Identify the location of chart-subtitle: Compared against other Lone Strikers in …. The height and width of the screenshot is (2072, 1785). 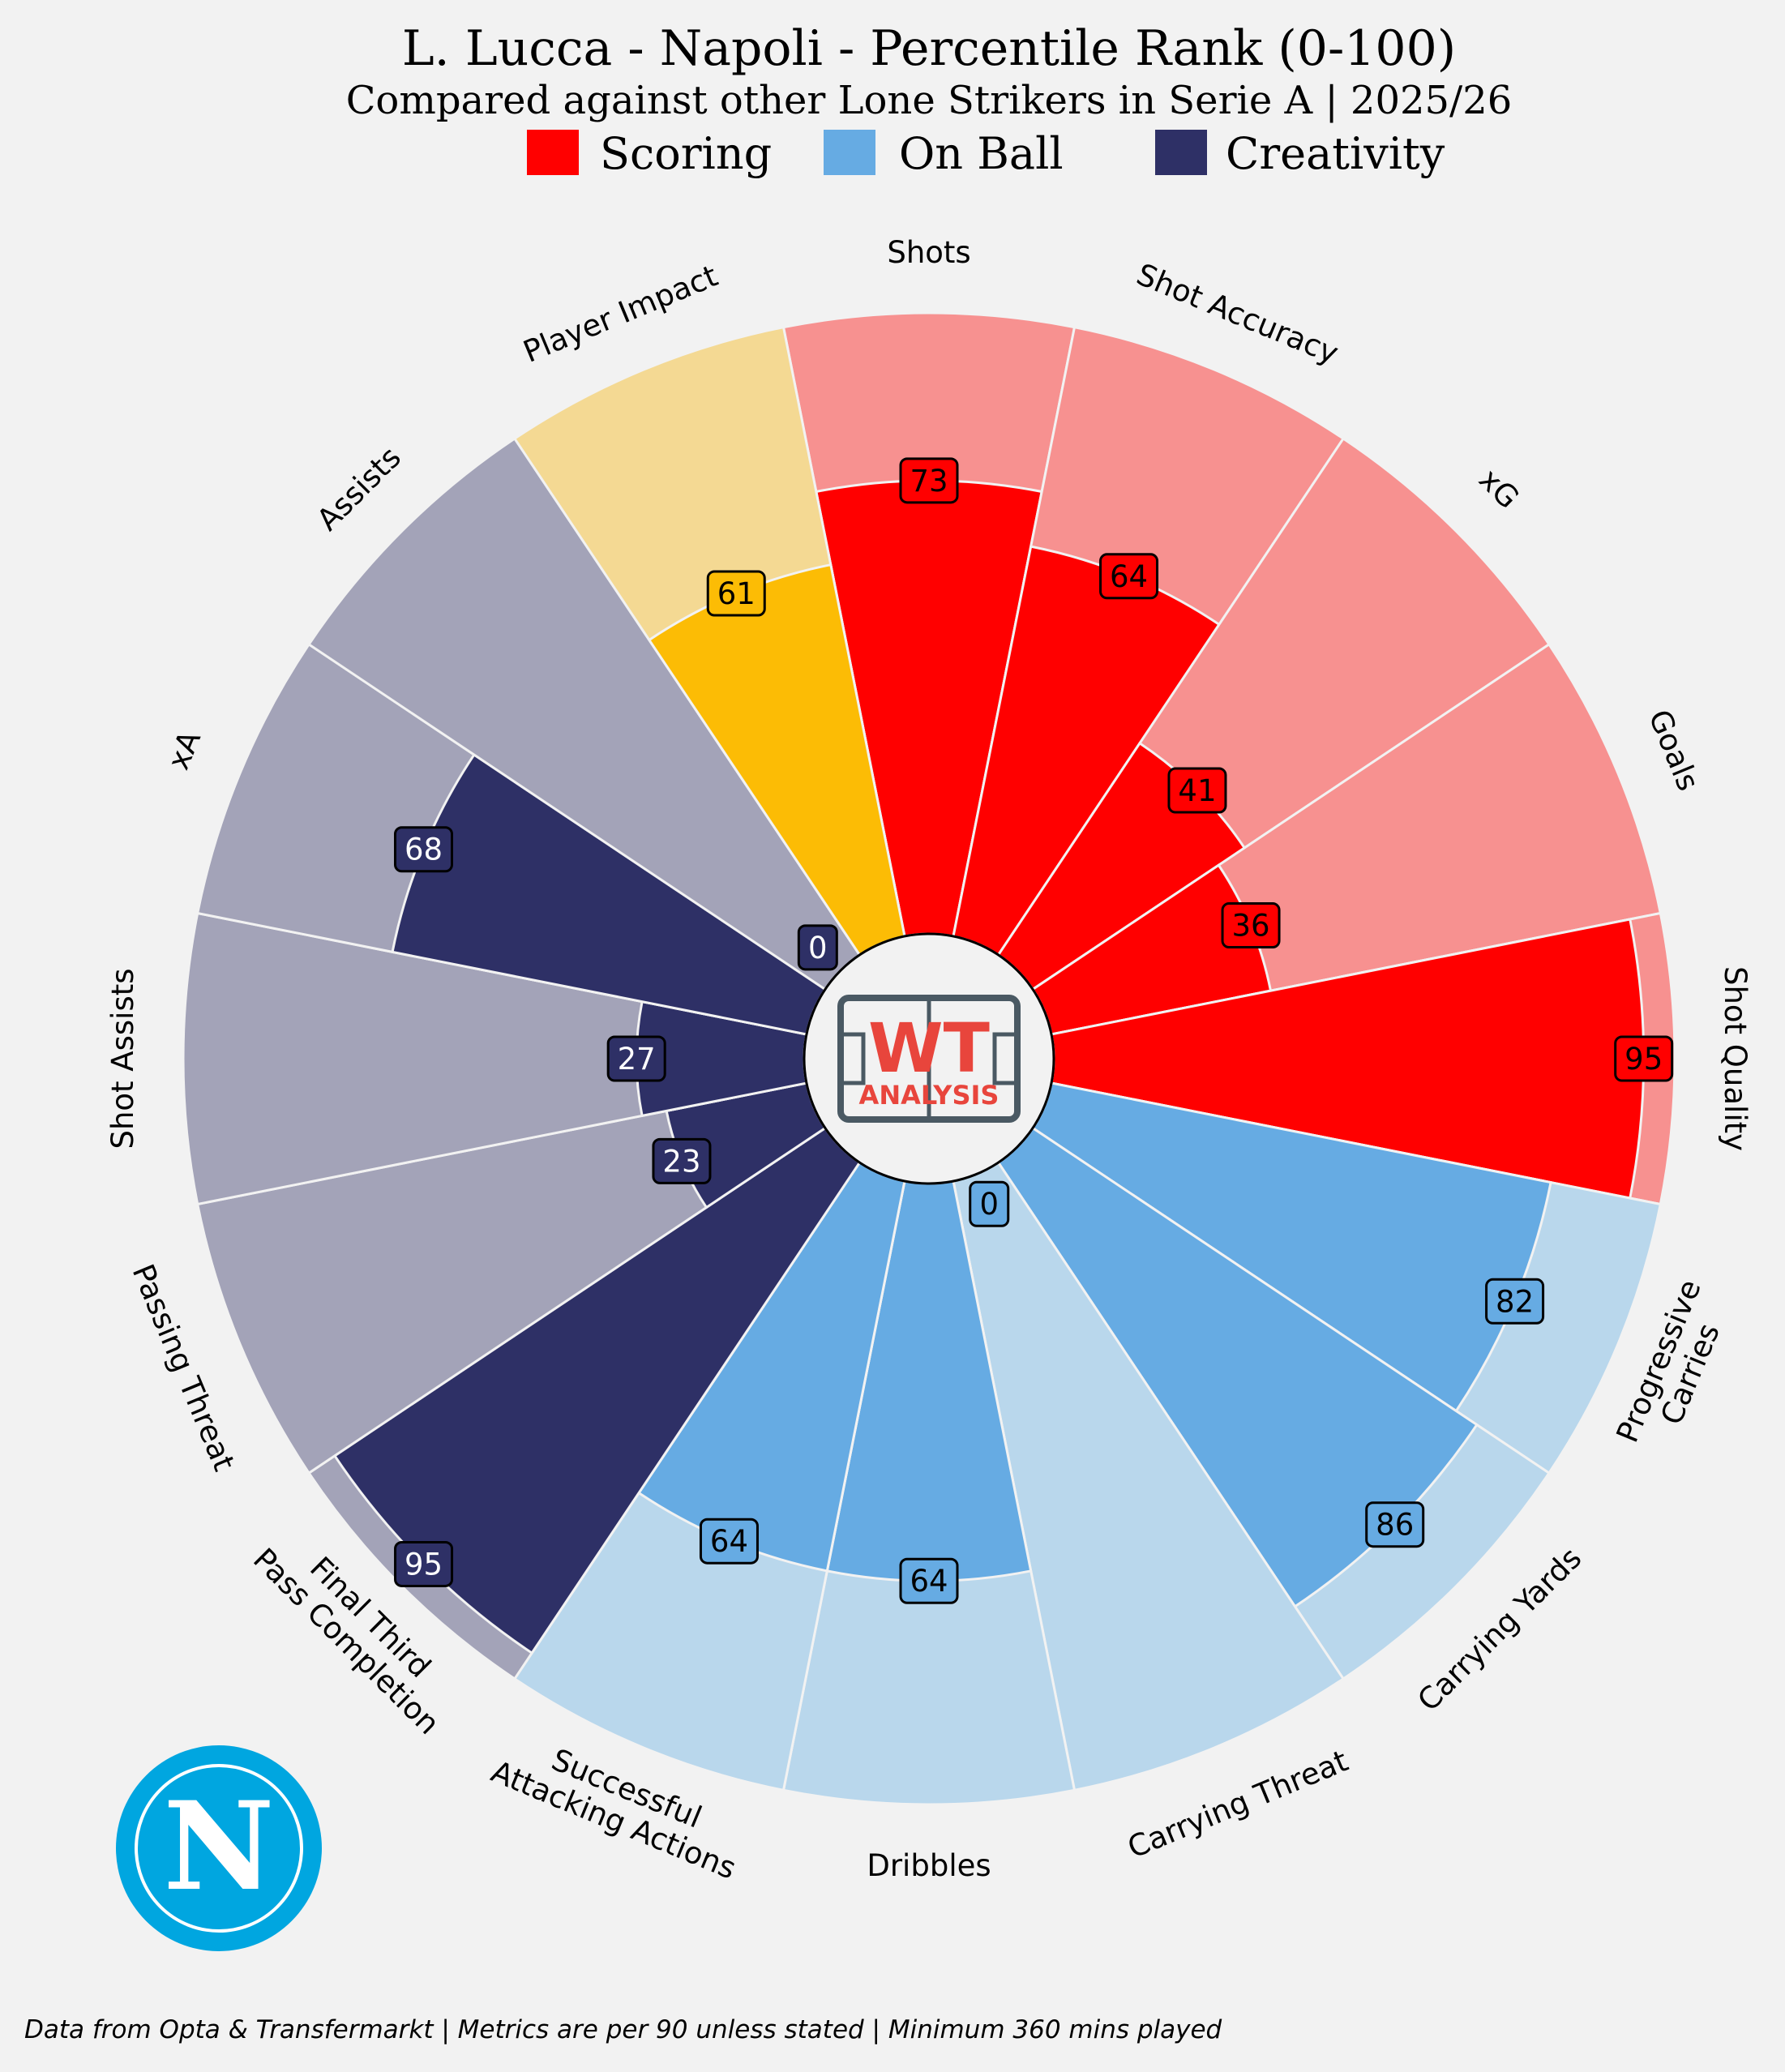
(930, 101).